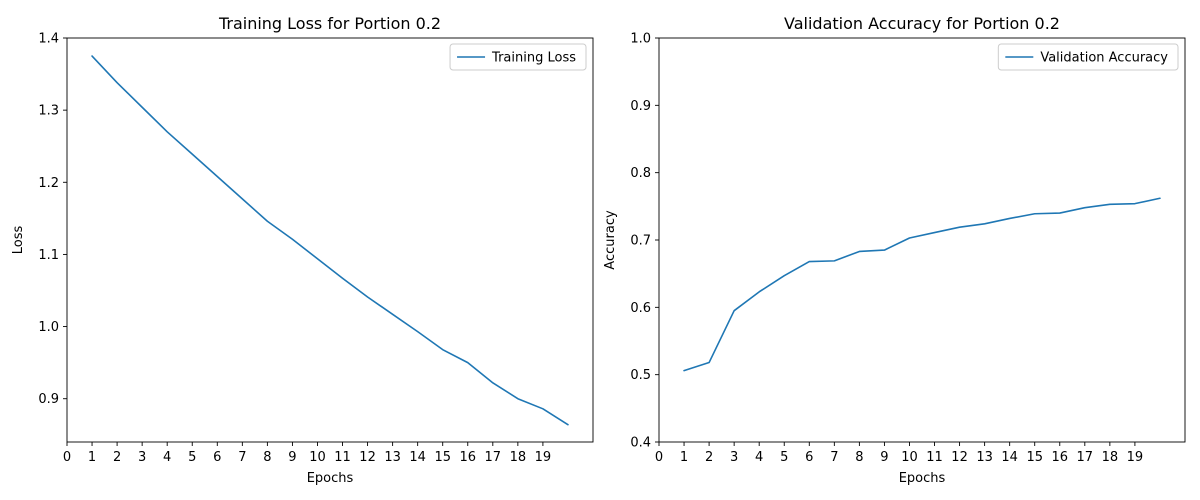 This screenshot has height=500, width=1200. Describe the element at coordinates (48, 111) in the screenshot. I see `y-tick-label: 1.3` at that location.